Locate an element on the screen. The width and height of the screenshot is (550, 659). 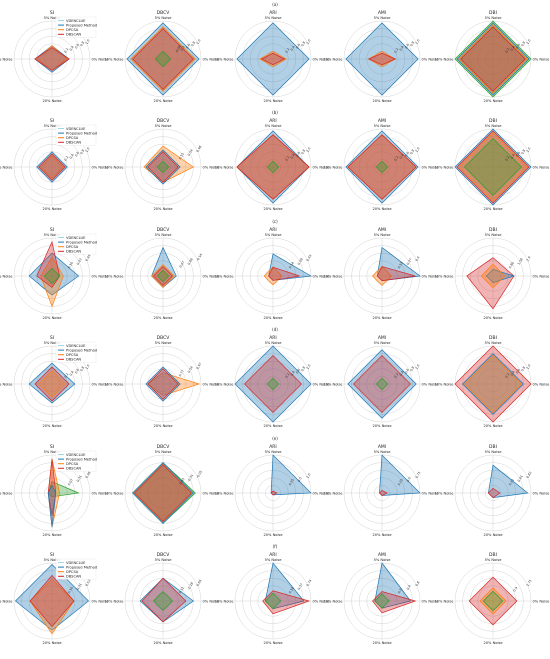
chart-title: SI is located at coordinates (52, 338).